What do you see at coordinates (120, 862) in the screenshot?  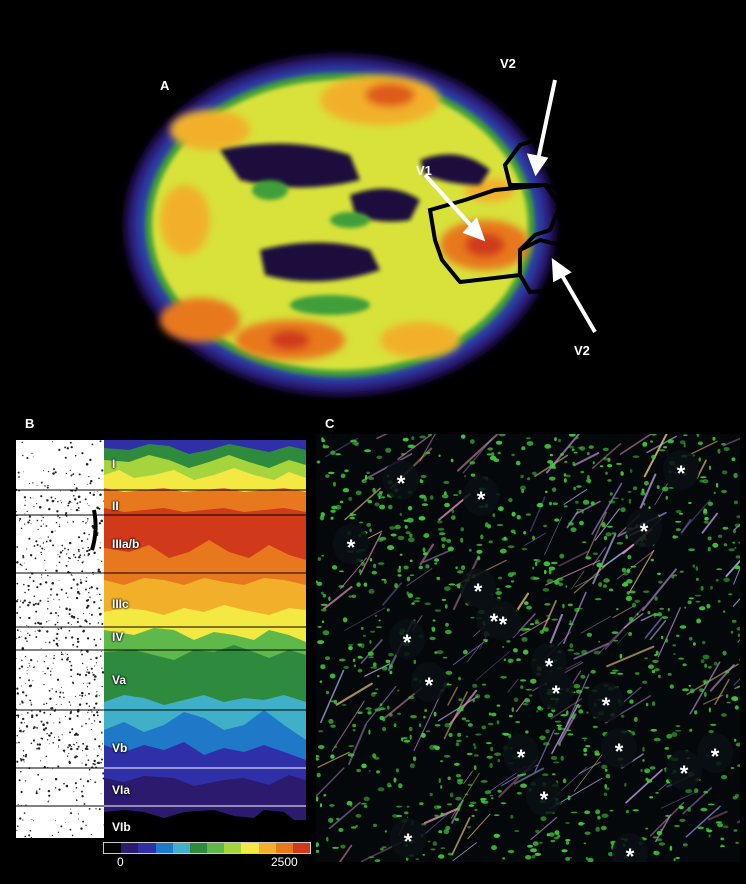 I see `colorbar-min-label: 0` at bounding box center [120, 862].